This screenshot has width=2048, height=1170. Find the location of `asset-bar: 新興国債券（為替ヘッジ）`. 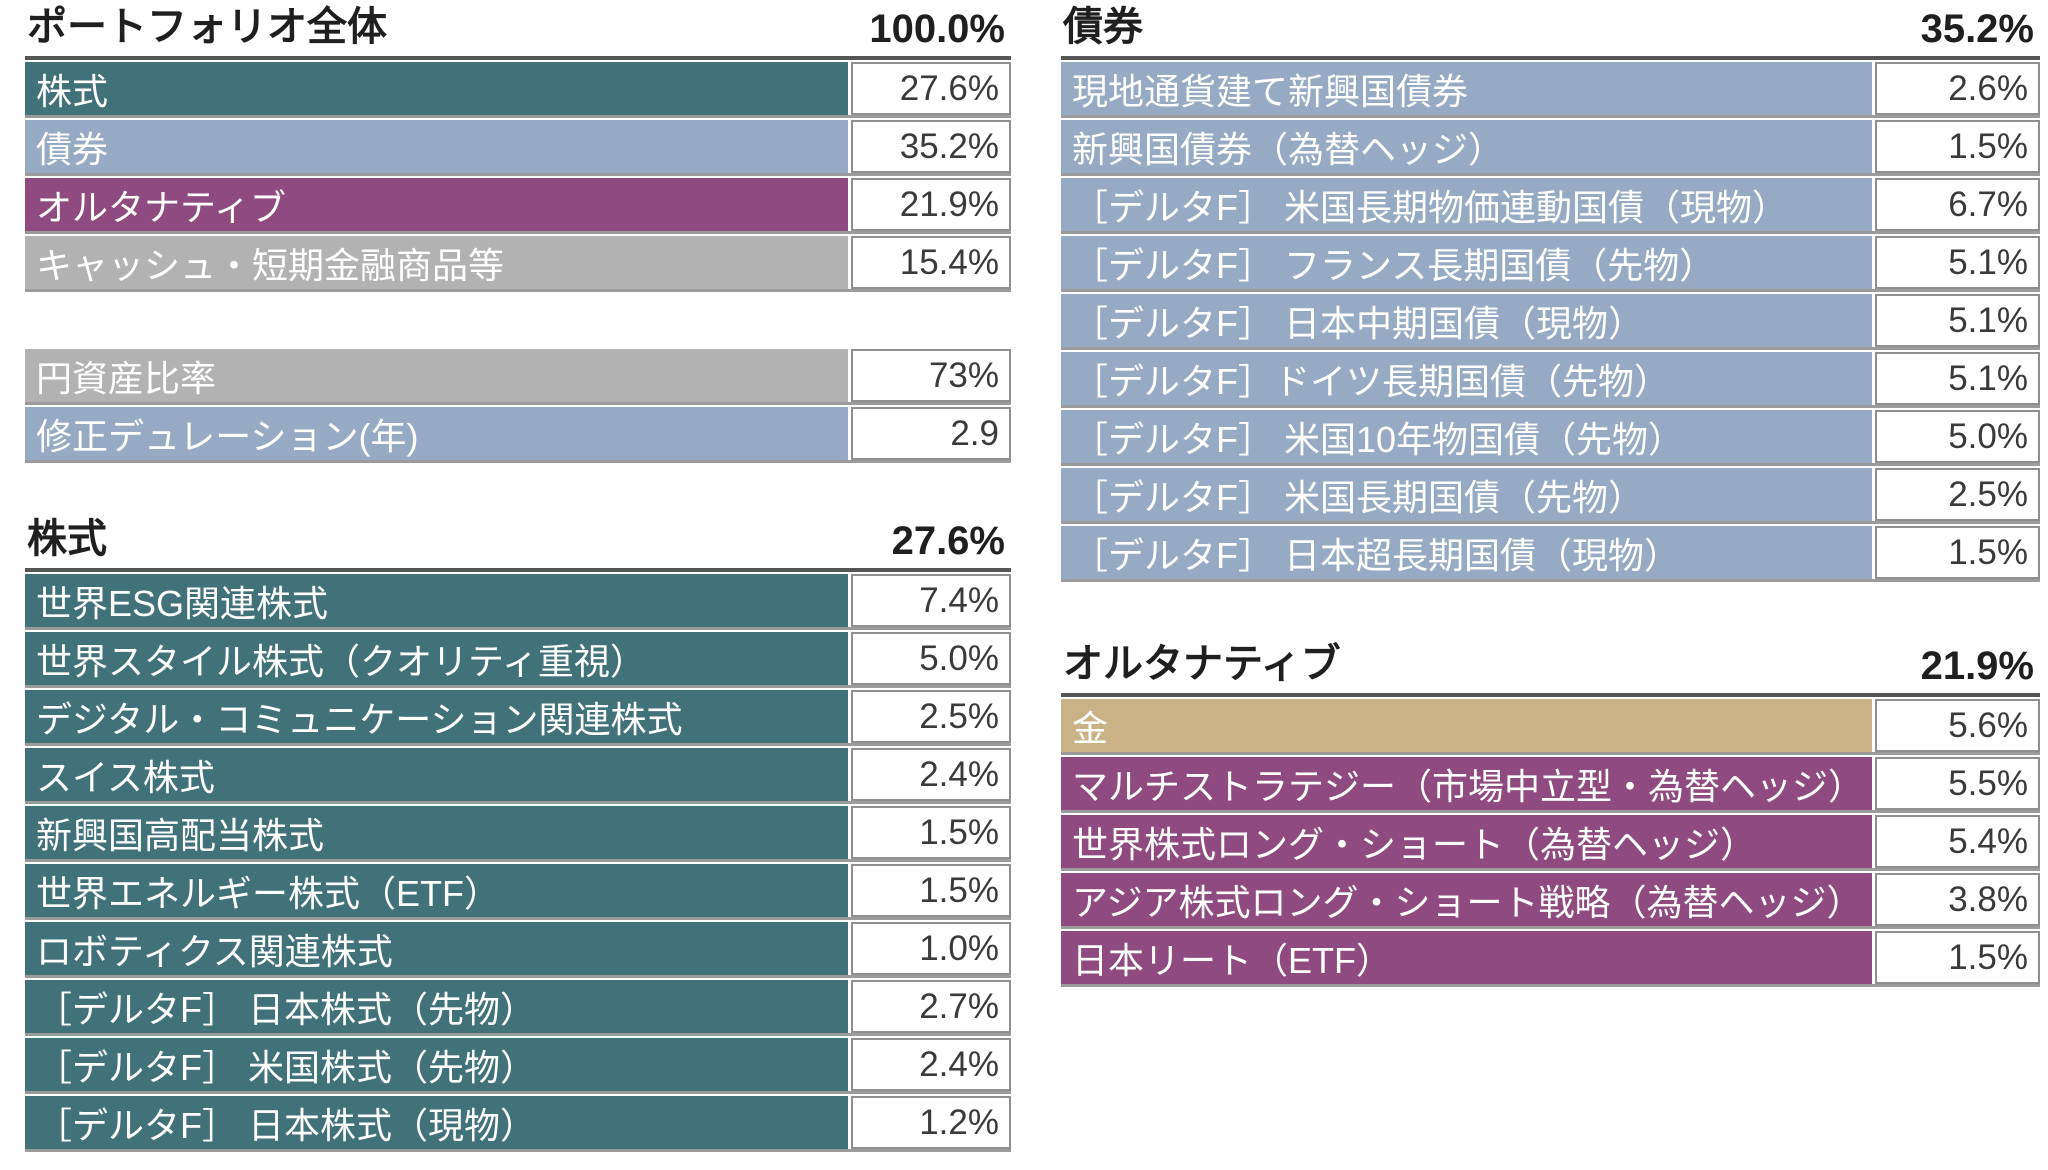

asset-bar: 新興国債券（為替ヘッジ） is located at coordinates (1466, 146).